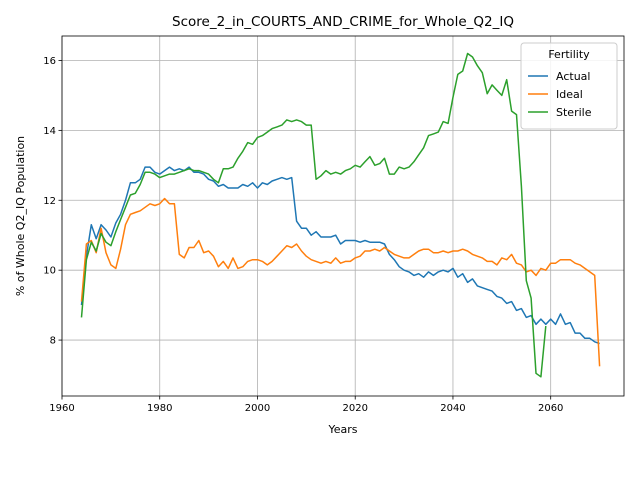  I want to click on y-tick-label: 16, so click(49, 61).